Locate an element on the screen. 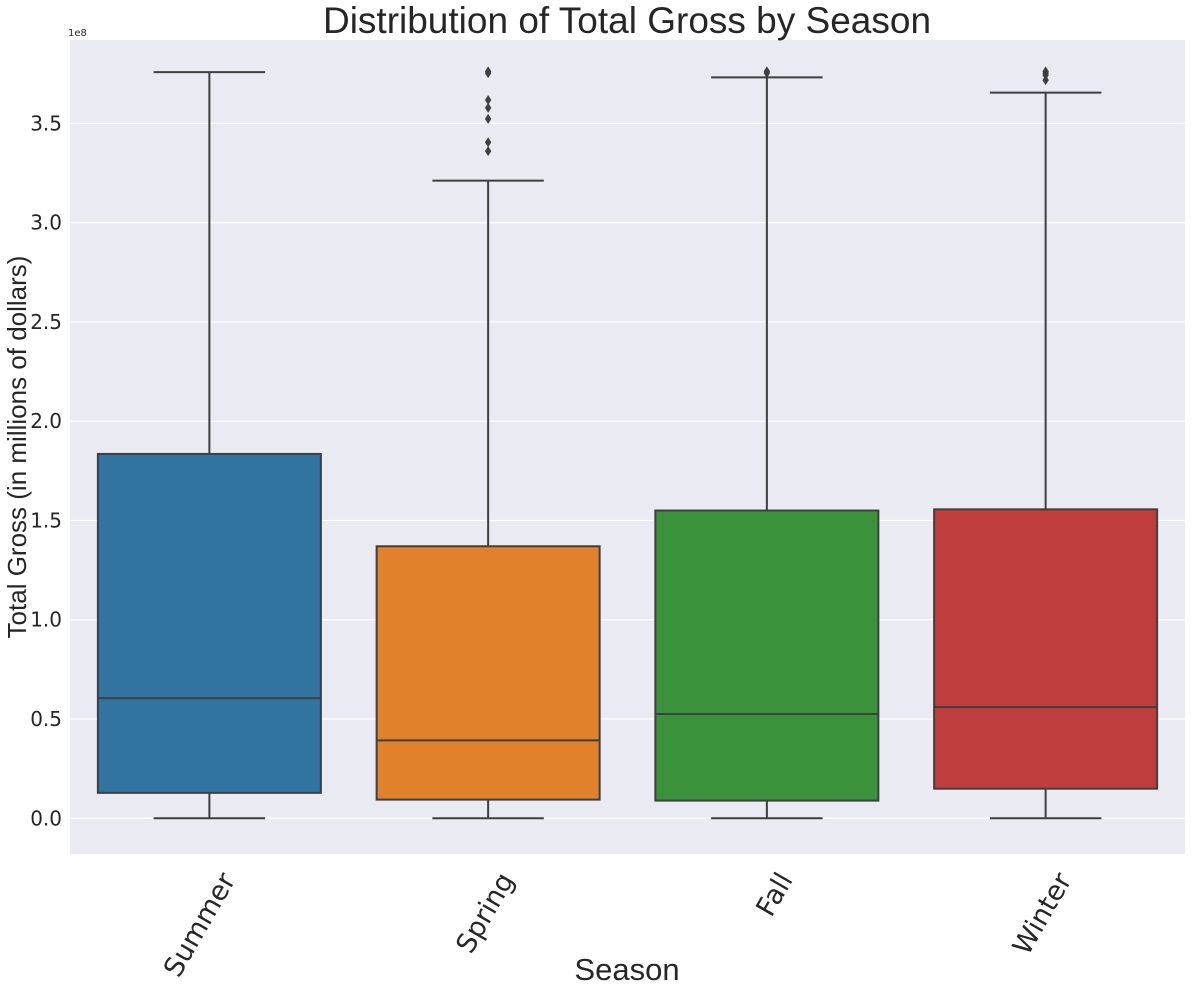 The height and width of the screenshot is (994, 1192). y-axis-label: Total Gross (in millions of dollars) is located at coordinates (17, 447).